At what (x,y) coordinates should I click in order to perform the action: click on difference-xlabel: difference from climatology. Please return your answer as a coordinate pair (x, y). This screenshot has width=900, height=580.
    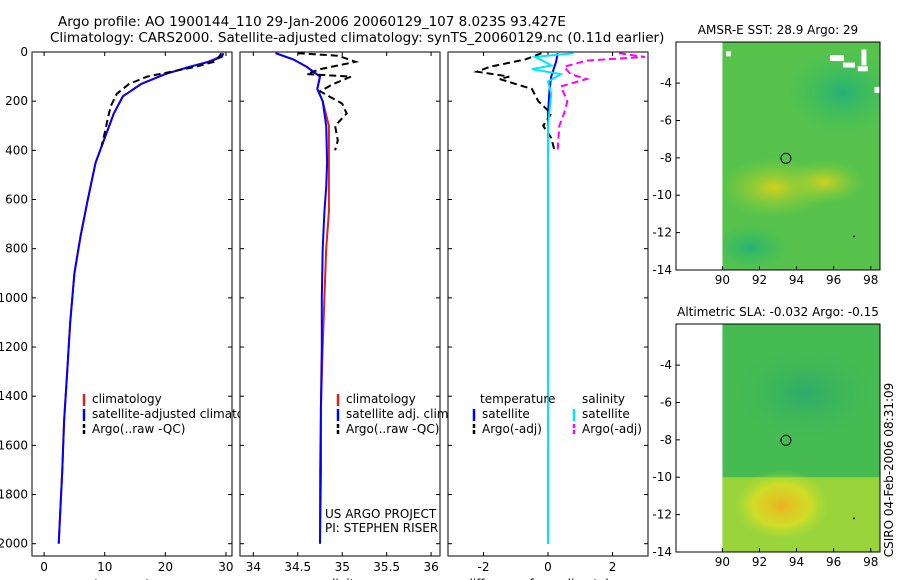
    Looking at the image, I should click on (548, 578).